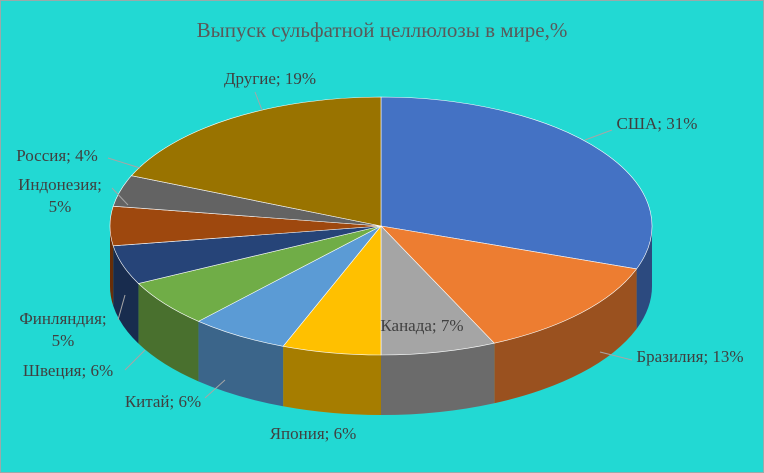 Image resolution: width=764 pixels, height=473 pixels. What do you see at coordinates (62, 318) in the screenshot?
I see `data-label-line: Финляндия;` at bounding box center [62, 318].